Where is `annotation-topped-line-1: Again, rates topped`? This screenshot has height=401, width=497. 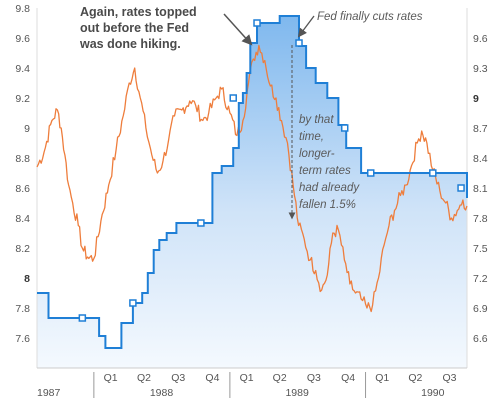 annotation-topped-line-1: Again, rates topped is located at coordinates (138, 12).